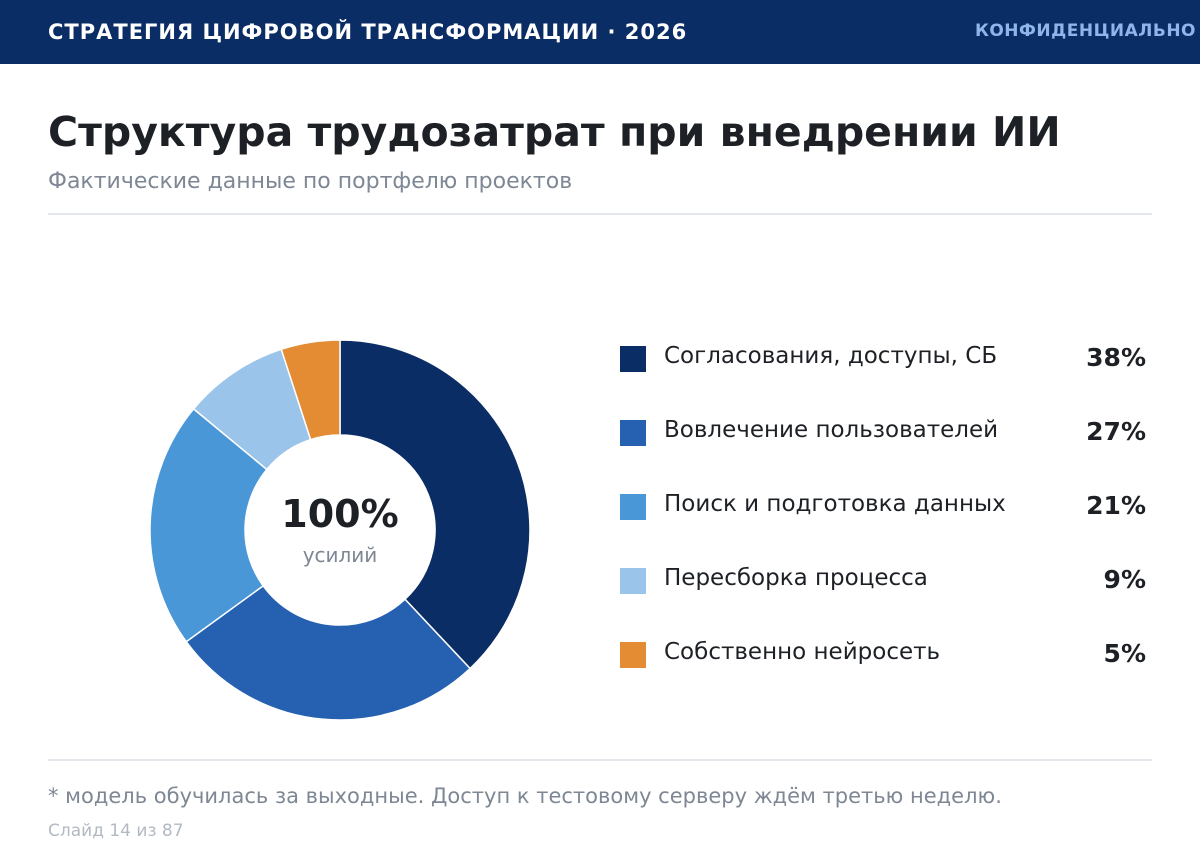 The height and width of the screenshot is (860, 1200). I want to click on top-divider, so click(600, 214).